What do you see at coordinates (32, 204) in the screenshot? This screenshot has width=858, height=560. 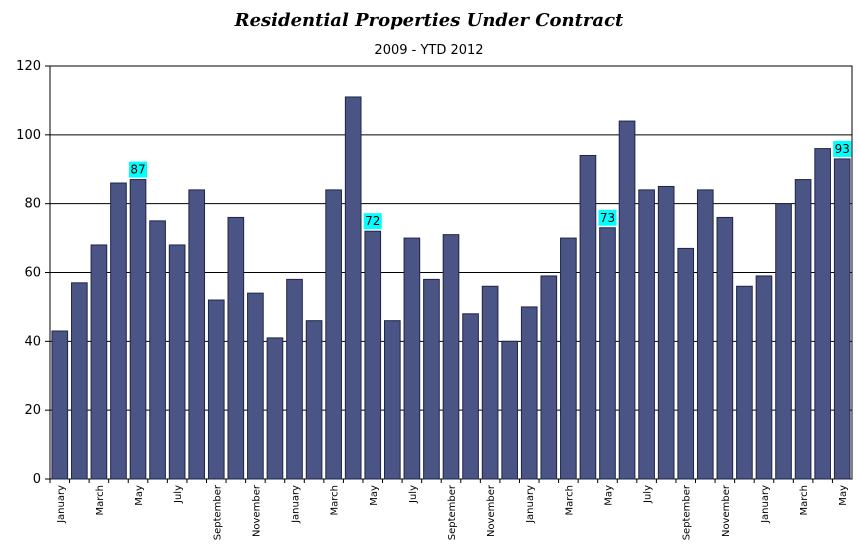 I see `y-tick-label: 80` at bounding box center [32, 204].